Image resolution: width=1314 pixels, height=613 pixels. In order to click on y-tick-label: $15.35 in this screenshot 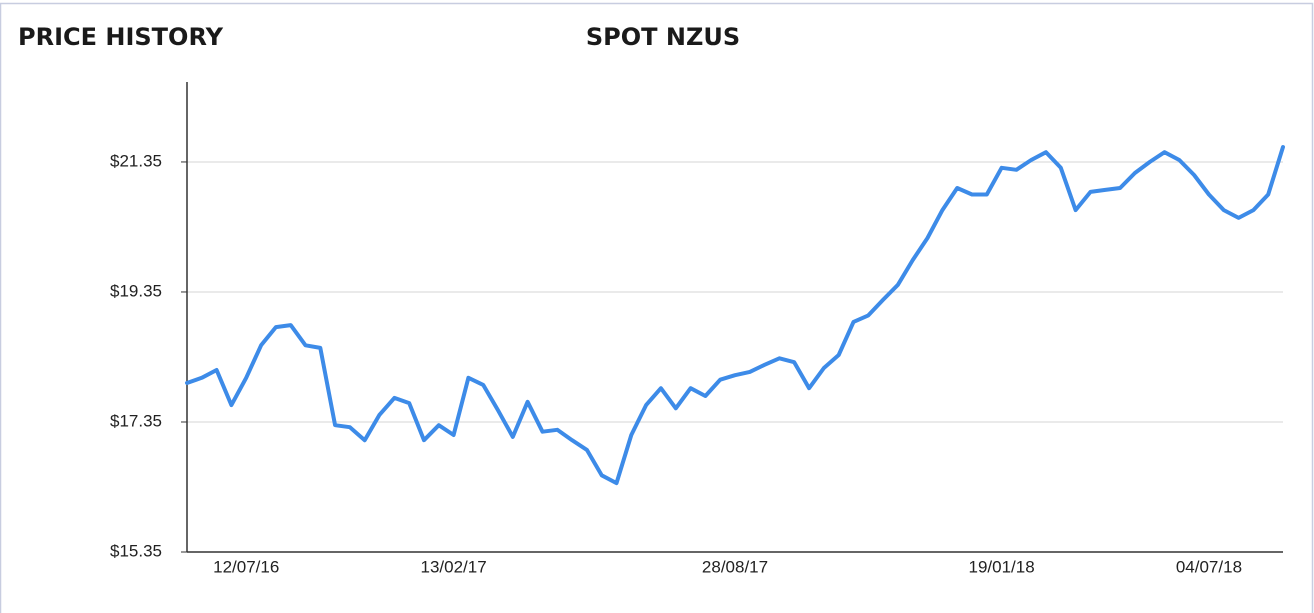, I will do `click(136, 550)`.